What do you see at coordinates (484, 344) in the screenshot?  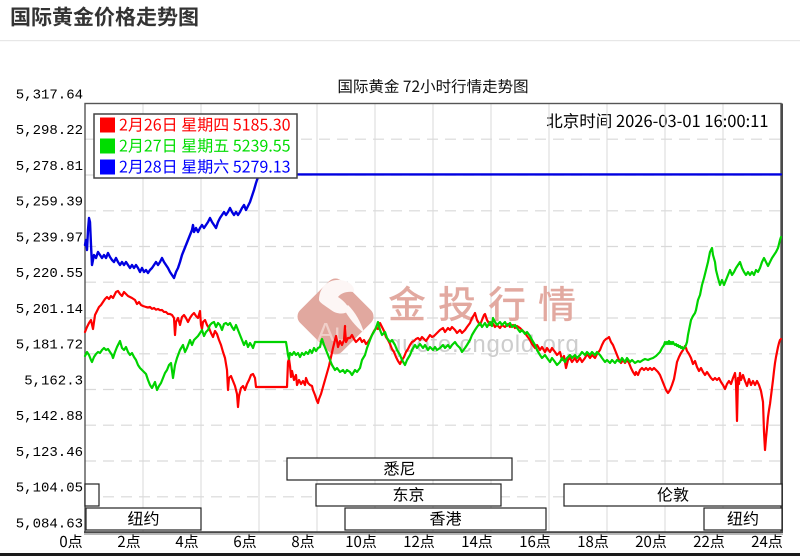 I see `svg-text: quote.cngold.org` at bounding box center [484, 344].